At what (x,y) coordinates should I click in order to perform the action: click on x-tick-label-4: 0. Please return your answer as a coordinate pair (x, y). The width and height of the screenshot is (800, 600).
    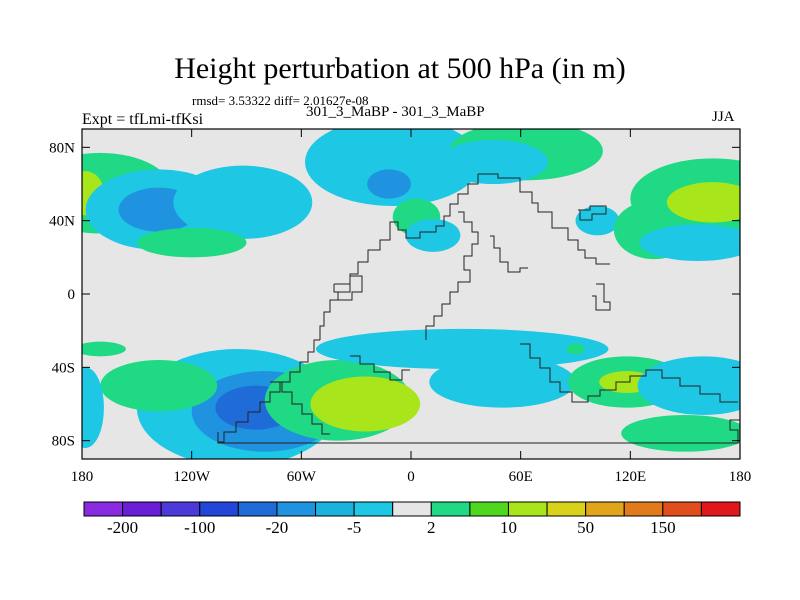
    Looking at the image, I should click on (411, 477).